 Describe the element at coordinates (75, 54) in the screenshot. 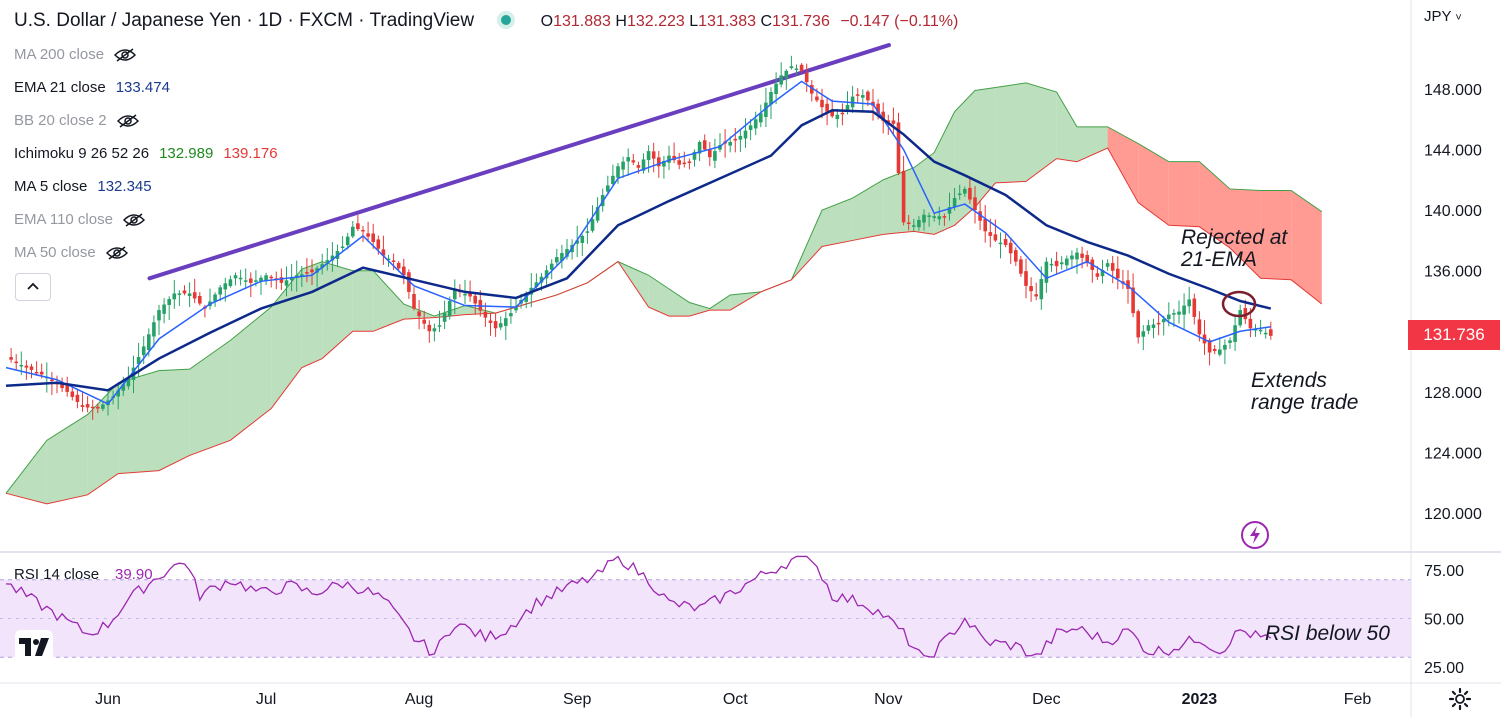

I see `legend-row: MA 200 close` at that location.